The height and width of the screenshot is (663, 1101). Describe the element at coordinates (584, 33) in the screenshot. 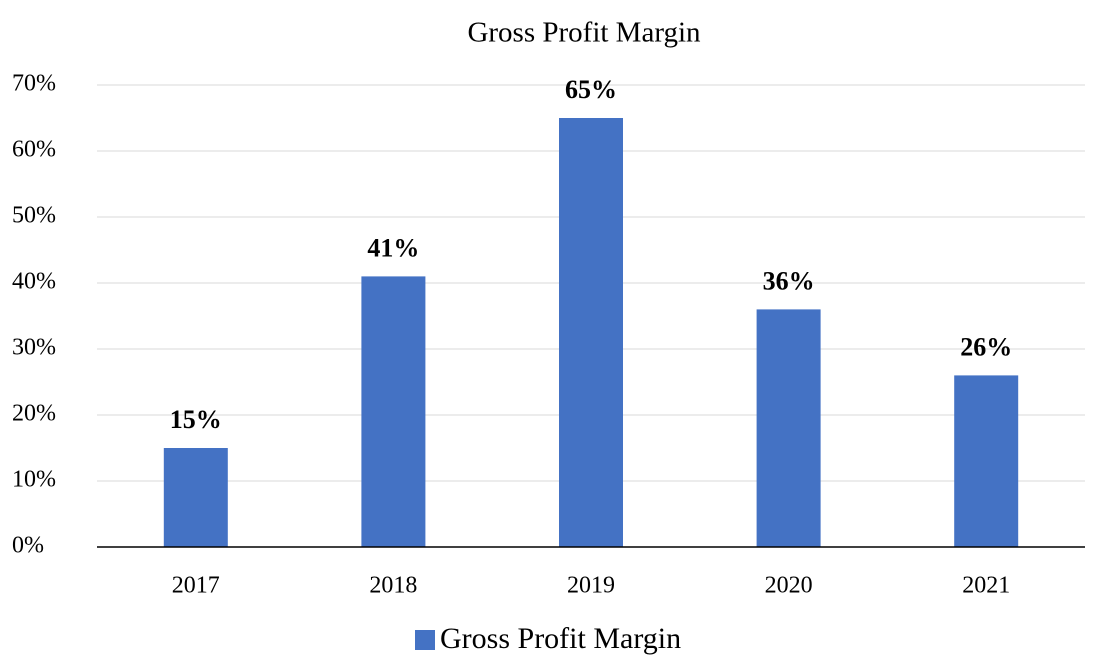

I see `chart-title: Gross Profit Margin` at that location.